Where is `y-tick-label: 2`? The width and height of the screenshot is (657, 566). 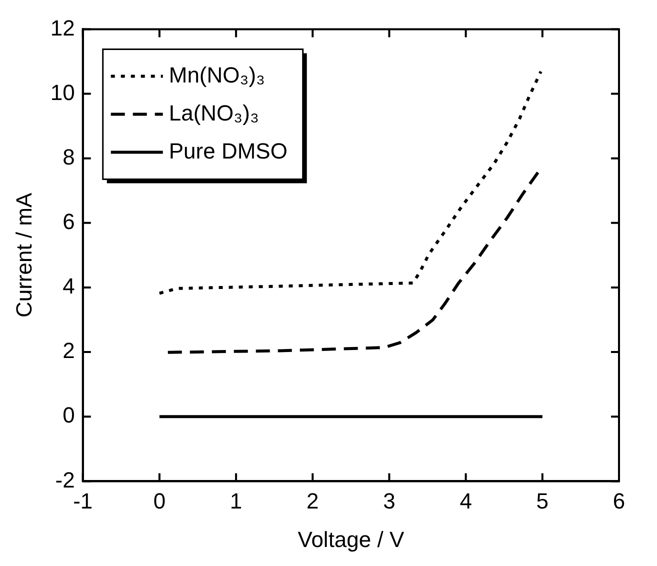
y-tick-label: 2 is located at coordinates (68, 351).